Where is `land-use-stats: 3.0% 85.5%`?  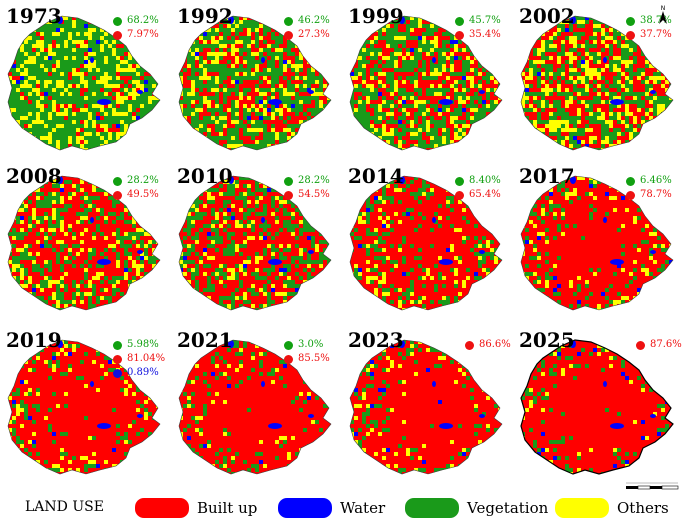 land-use-stats: 3.0% 85.5% is located at coordinates (307, 352).